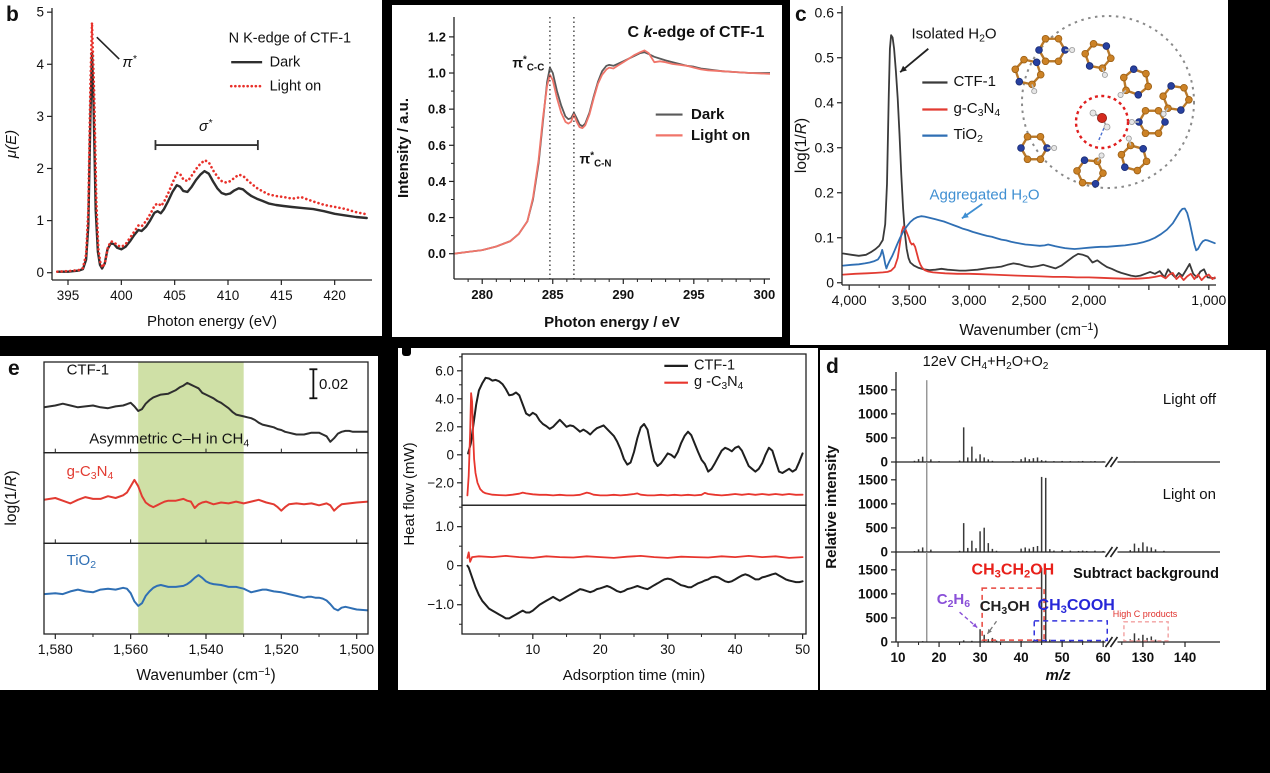  I want to click on annotation-text: Aggregated H2O, so click(985, 196).